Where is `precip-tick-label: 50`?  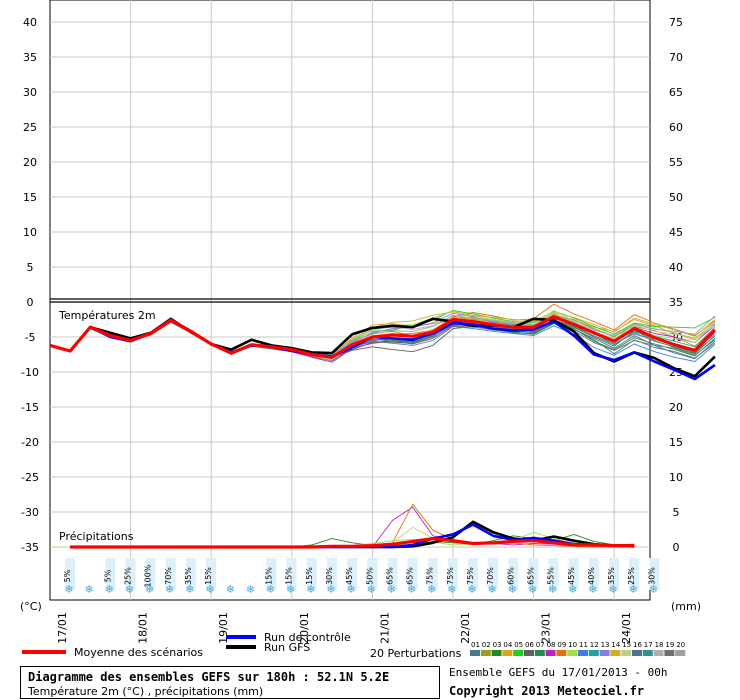
precip-tick-label: 50 is located at coordinates (676, 197).